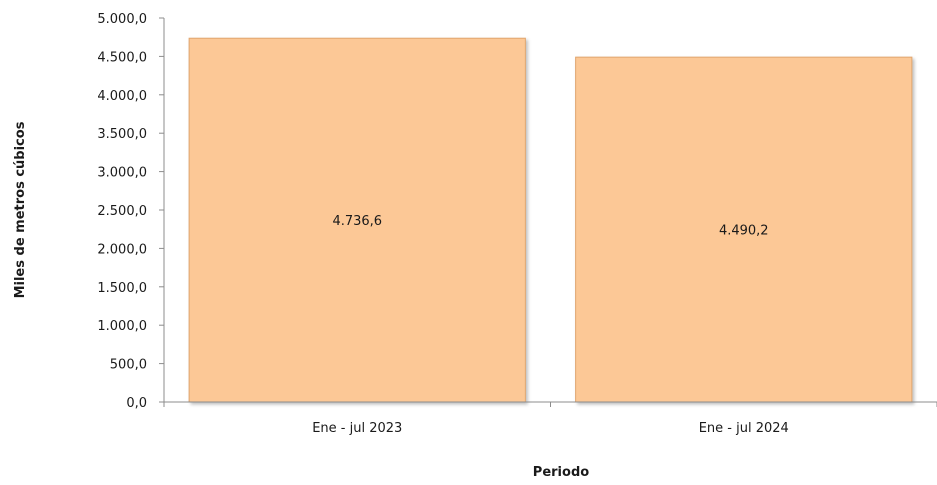  Describe the element at coordinates (561, 472) in the screenshot. I see `x-axis-title: Periodo` at that location.